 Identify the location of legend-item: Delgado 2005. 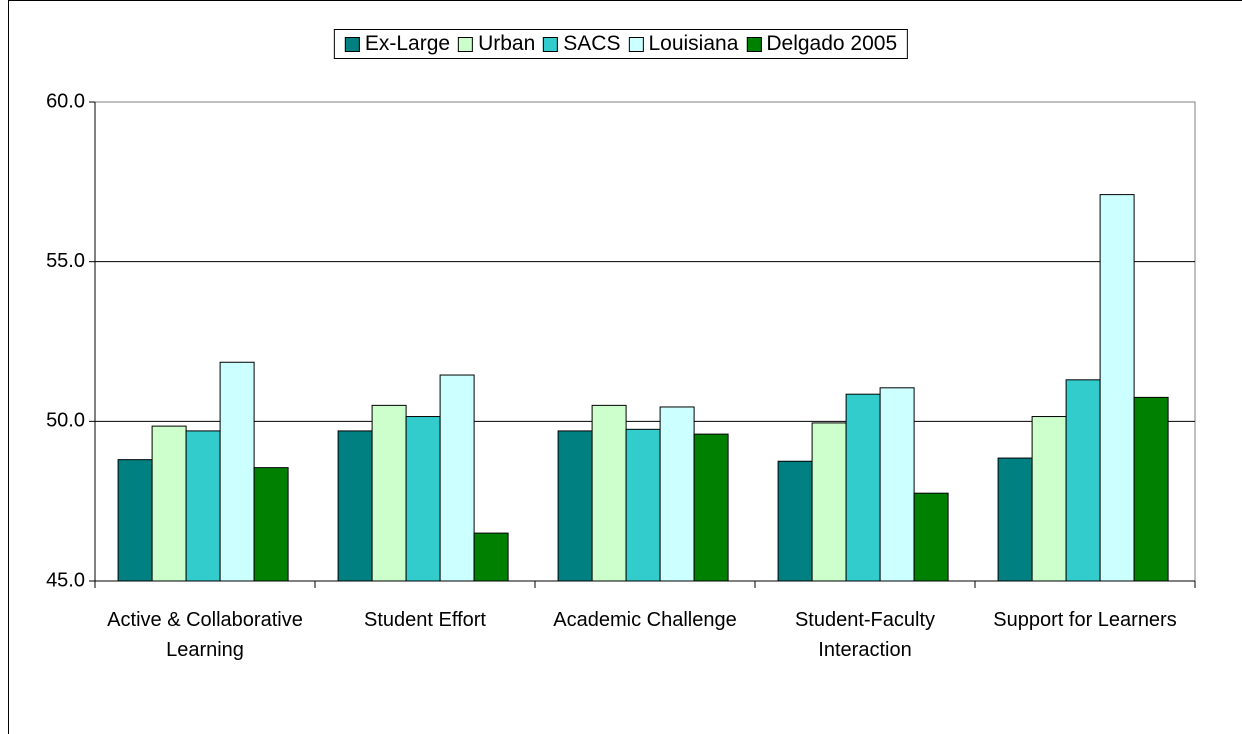
(821, 44).